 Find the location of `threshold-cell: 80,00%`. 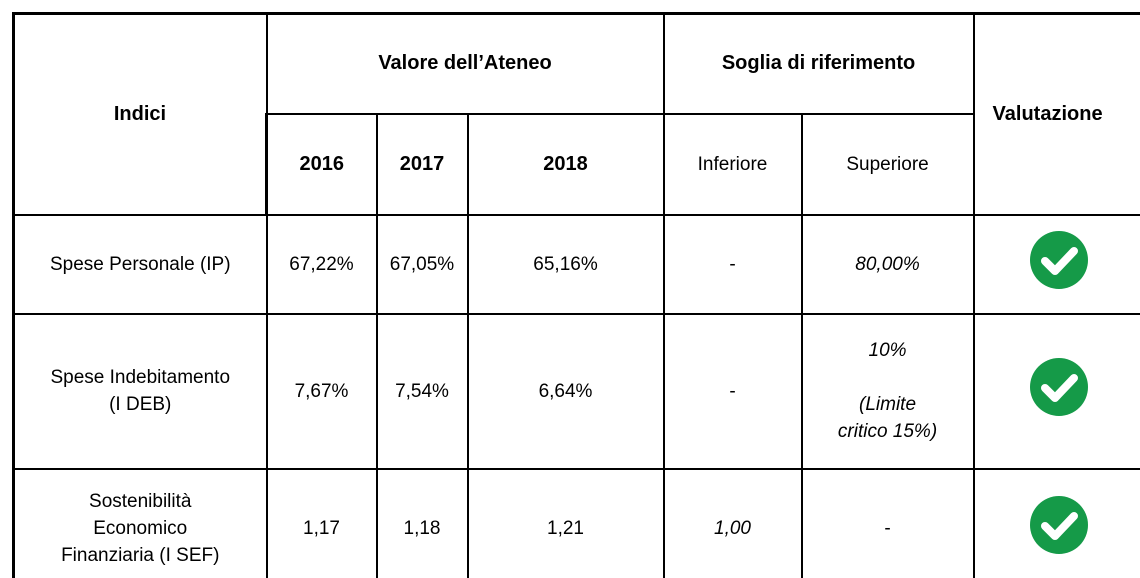

threshold-cell: 80,00% is located at coordinates (887, 264).